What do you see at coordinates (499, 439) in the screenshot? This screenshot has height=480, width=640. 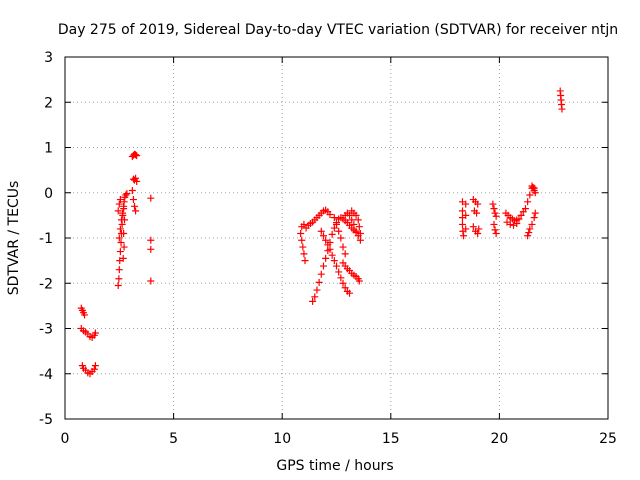 I see `x-tick-label: 20` at bounding box center [499, 439].